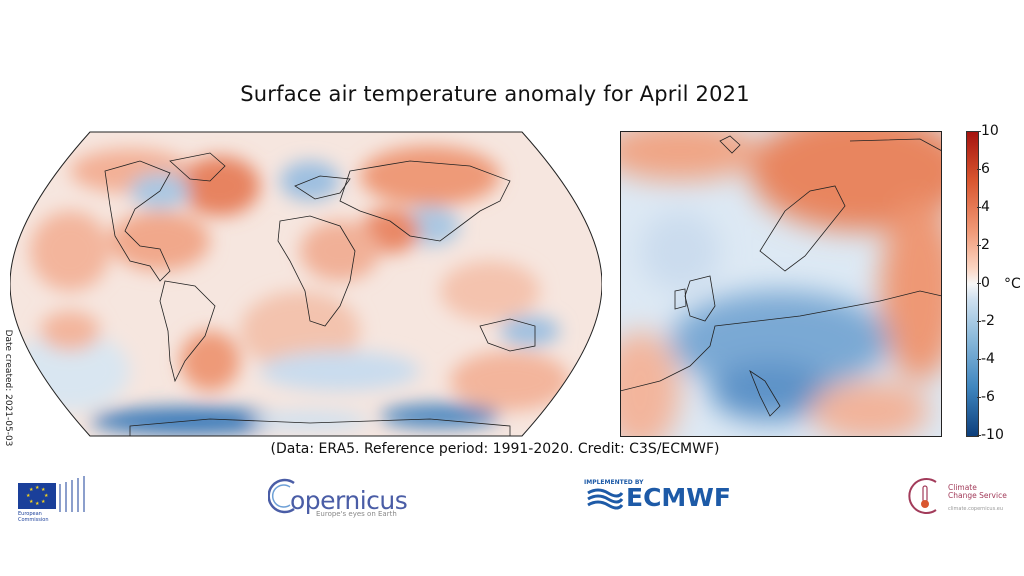 Image resolution: width=1024 pixels, height=576 pixels. Describe the element at coordinates (986, 359) in the screenshot. I see `colorbar-tick: -4` at that location.